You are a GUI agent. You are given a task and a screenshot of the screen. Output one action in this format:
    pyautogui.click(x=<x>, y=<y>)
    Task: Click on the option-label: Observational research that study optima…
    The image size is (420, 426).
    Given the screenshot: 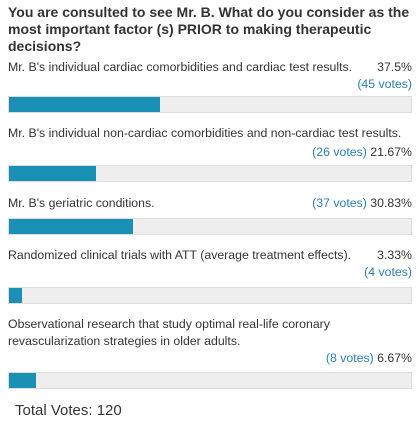 What is the action you would take?
    pyautogui.click(x=169, y=332)
    